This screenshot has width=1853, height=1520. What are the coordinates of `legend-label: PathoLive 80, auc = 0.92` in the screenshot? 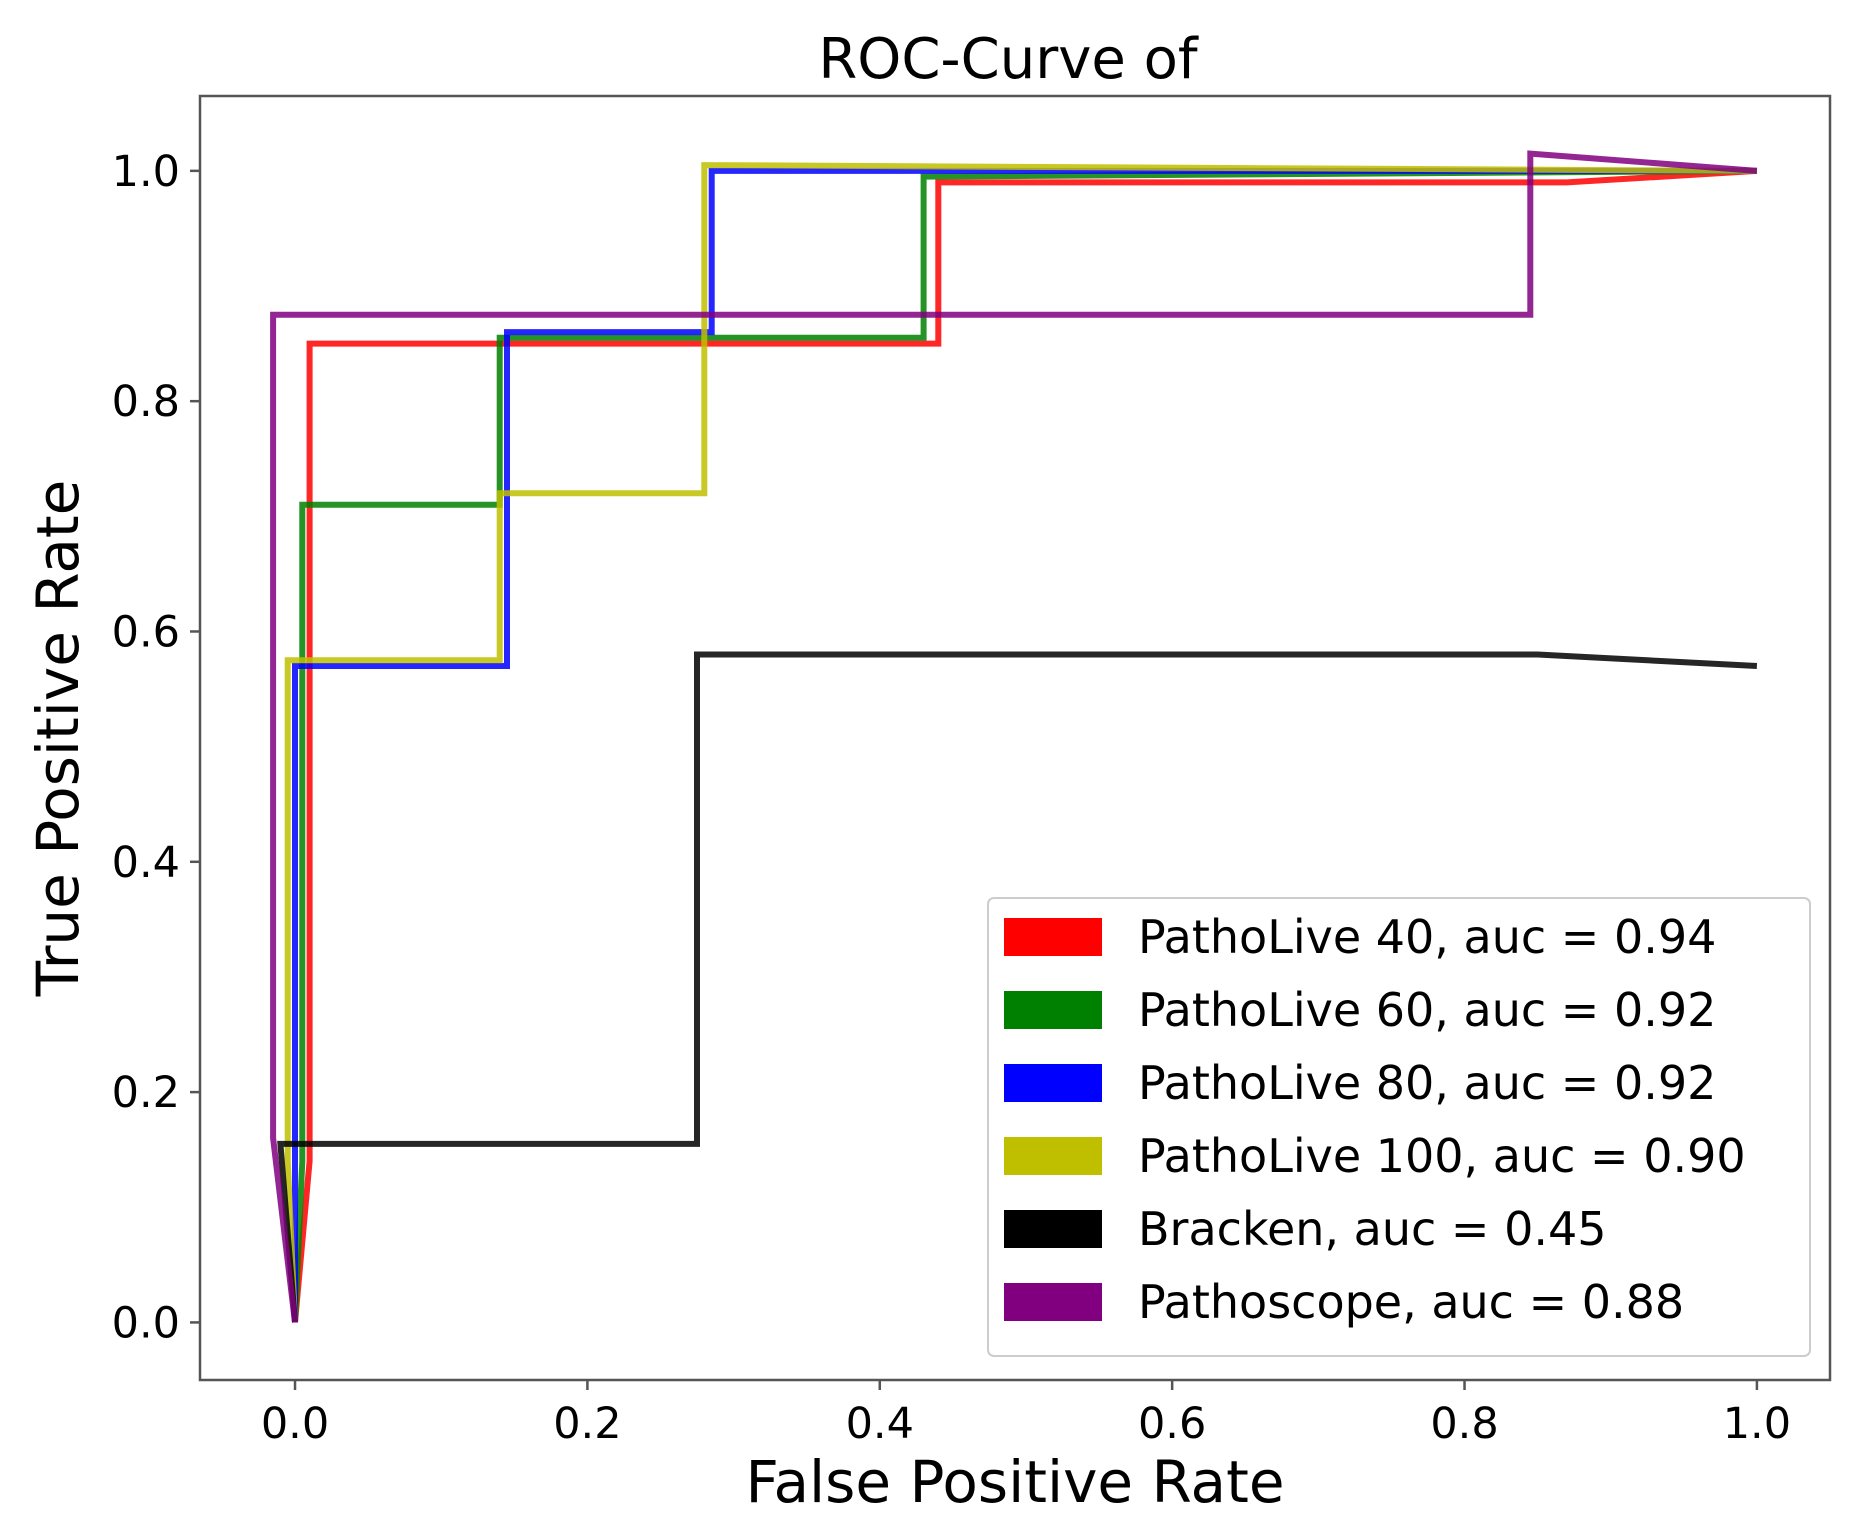 It's located at (1427, 1083).